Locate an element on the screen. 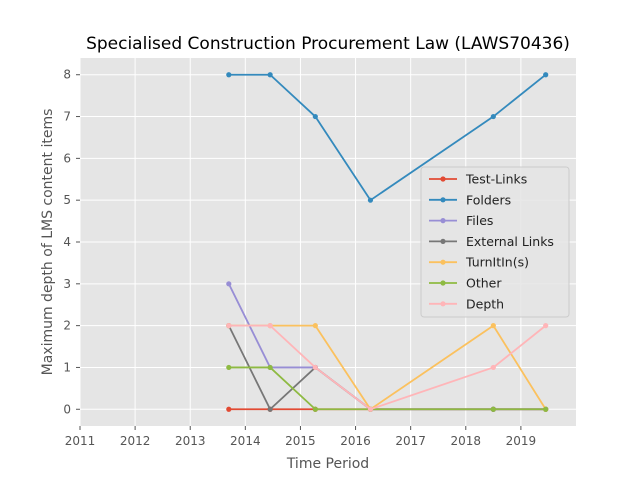 This screenshot has height=480, width=640. y-tick-label: 5 is located at coordinates (67, 200).